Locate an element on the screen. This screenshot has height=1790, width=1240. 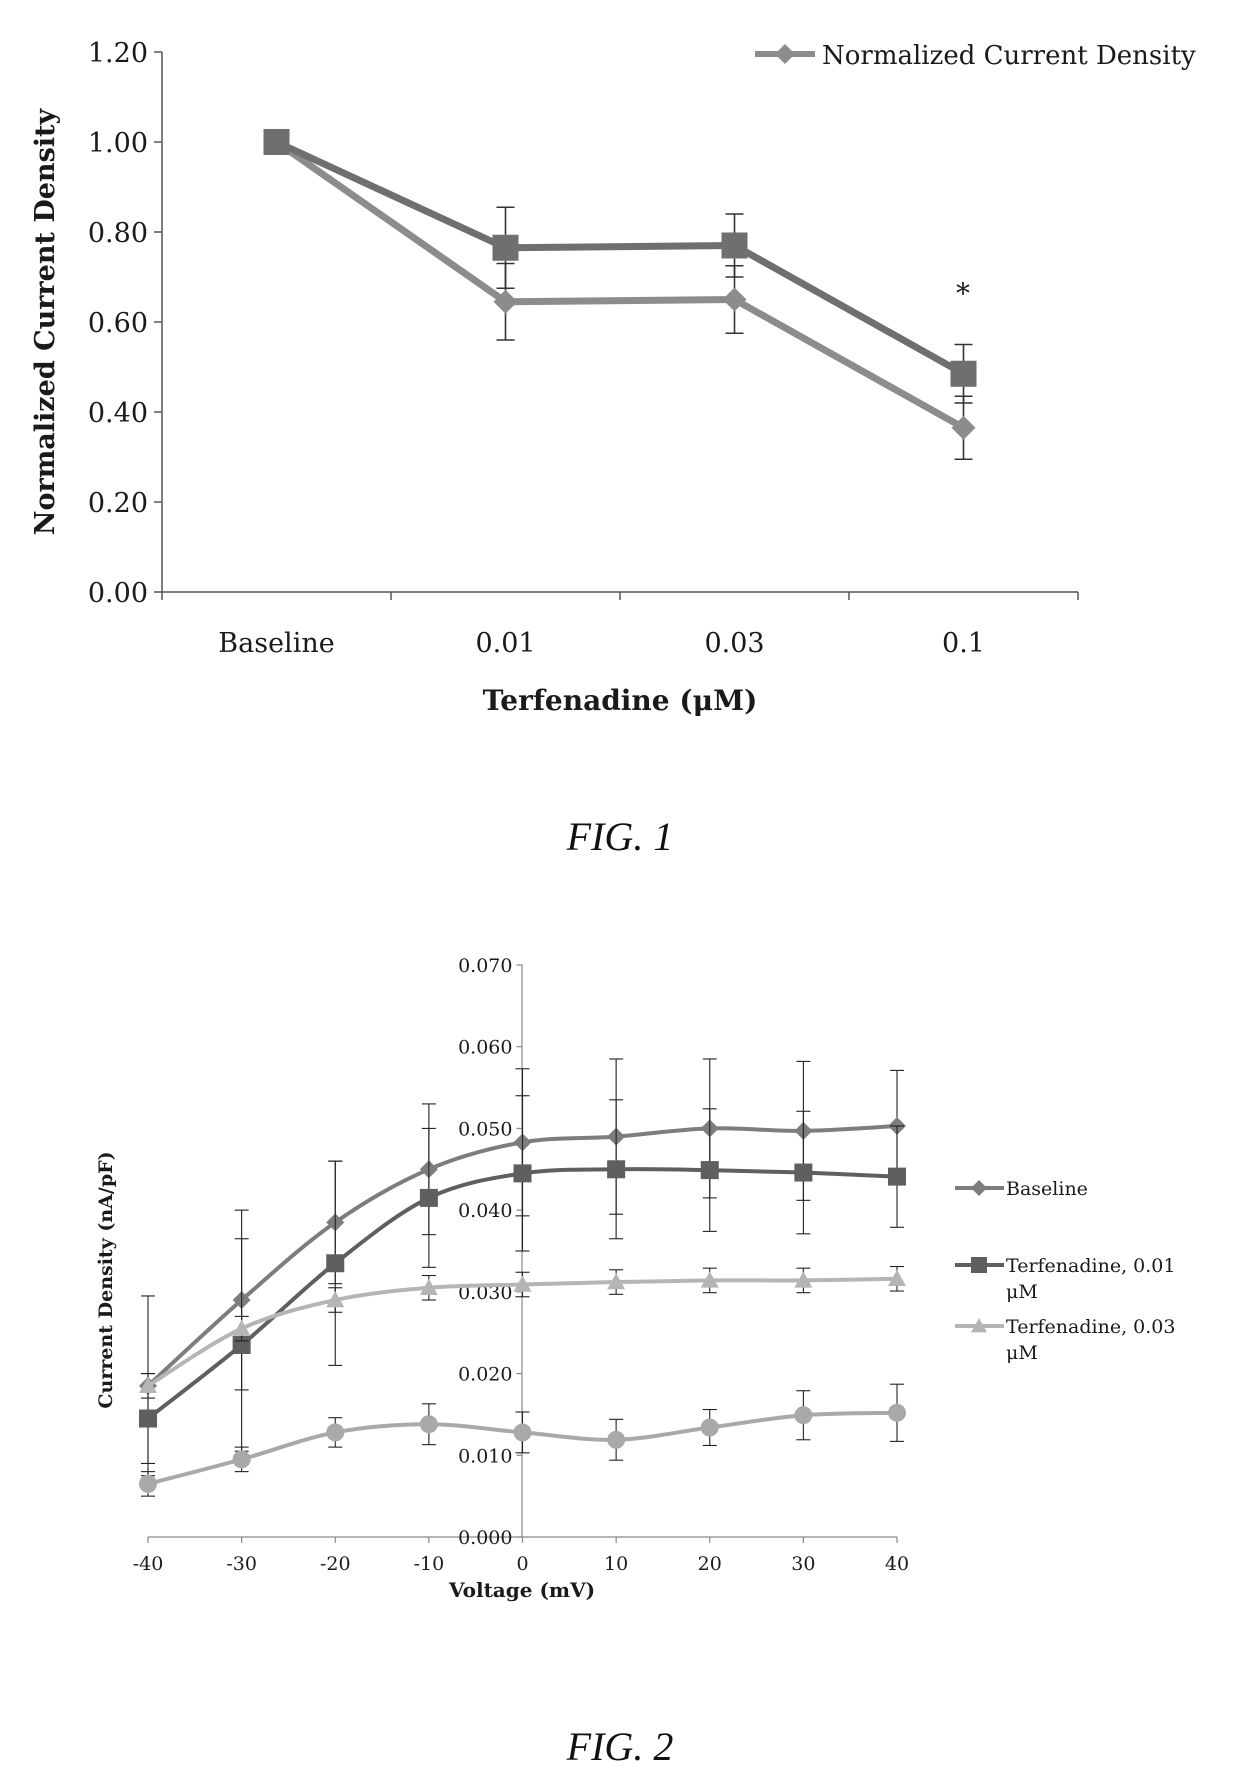
fig1-x-tick-label: 0.03 is located at coordinates (734, 643).